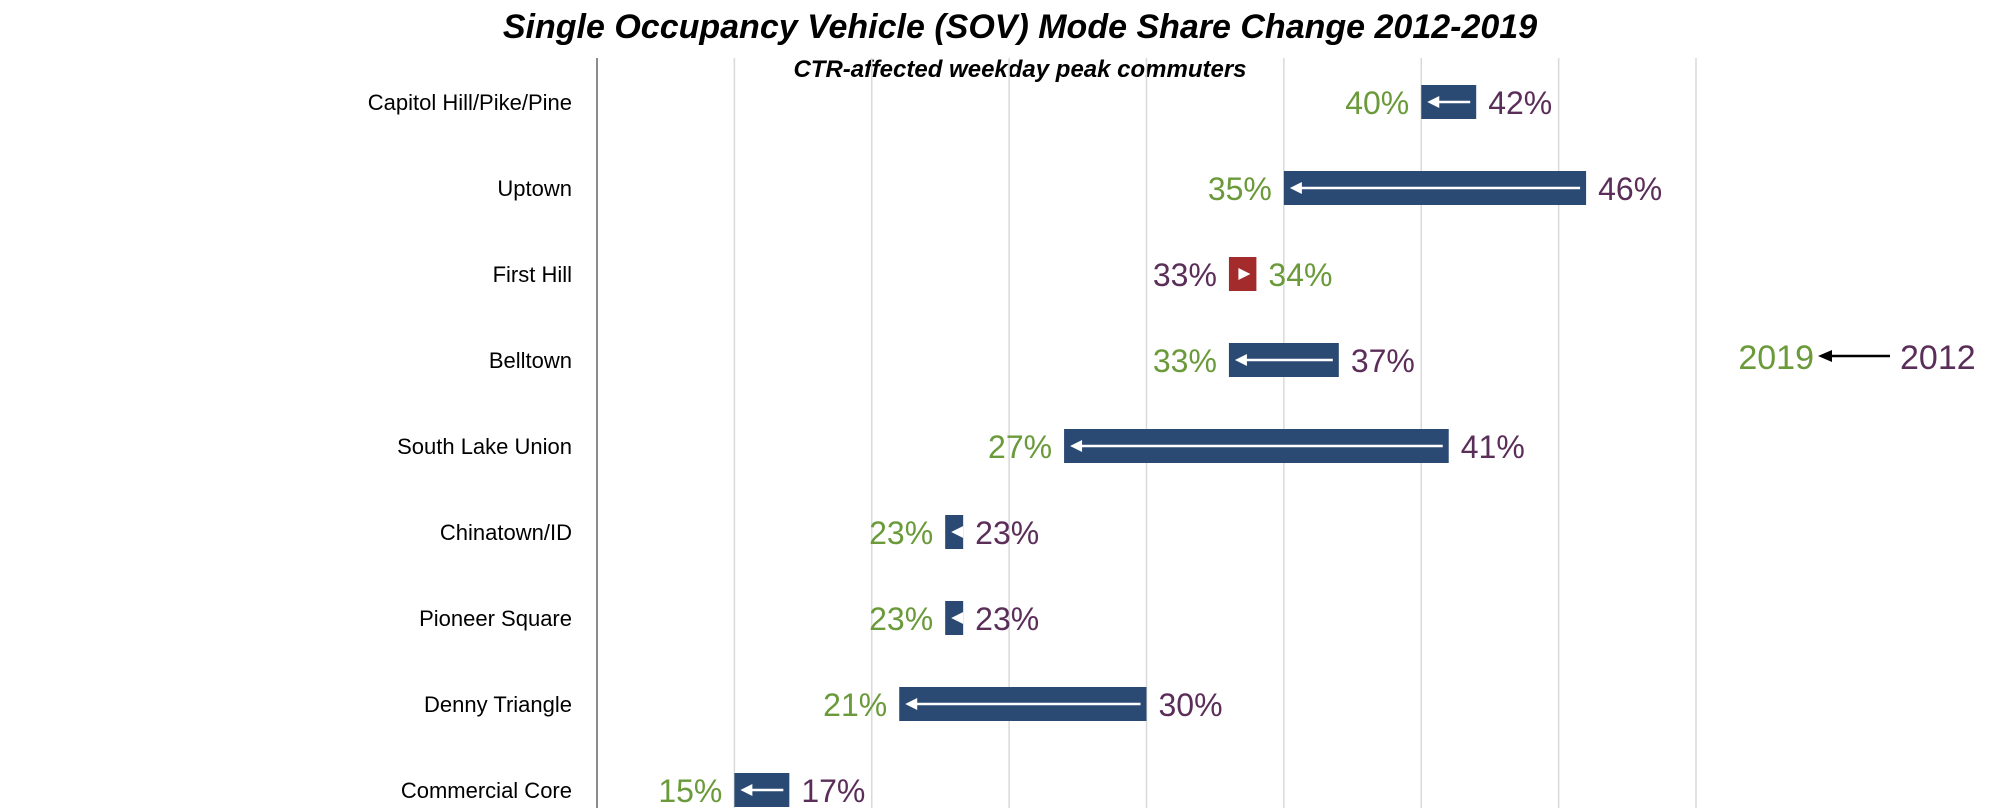 The image size is (2014, 808). I want to click on category-label: Belltown, so click(530, 360).